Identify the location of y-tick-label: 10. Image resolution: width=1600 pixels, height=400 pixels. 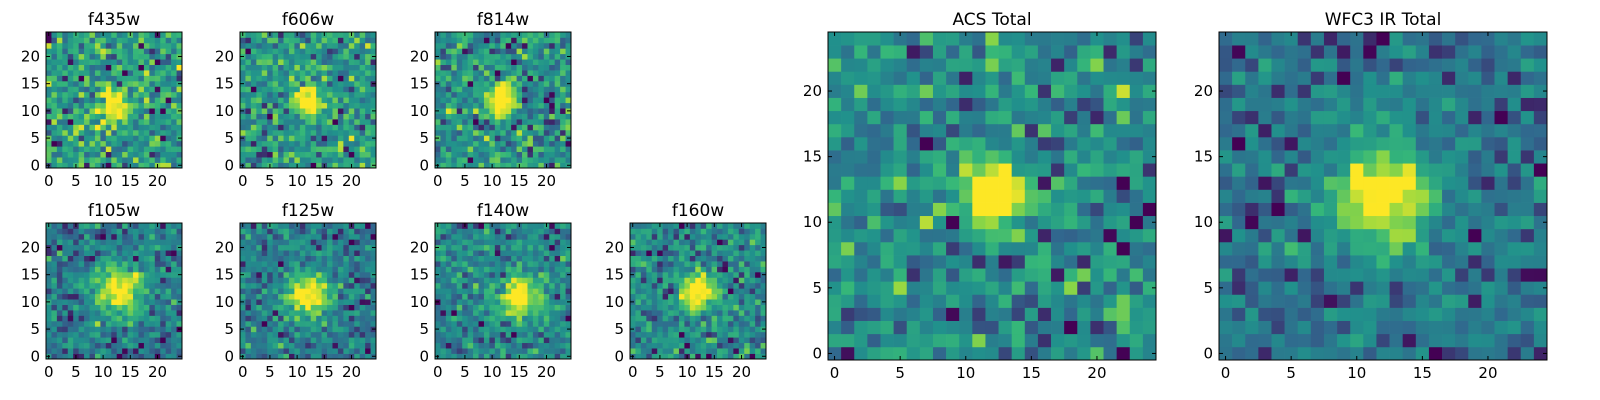
(614, 302).